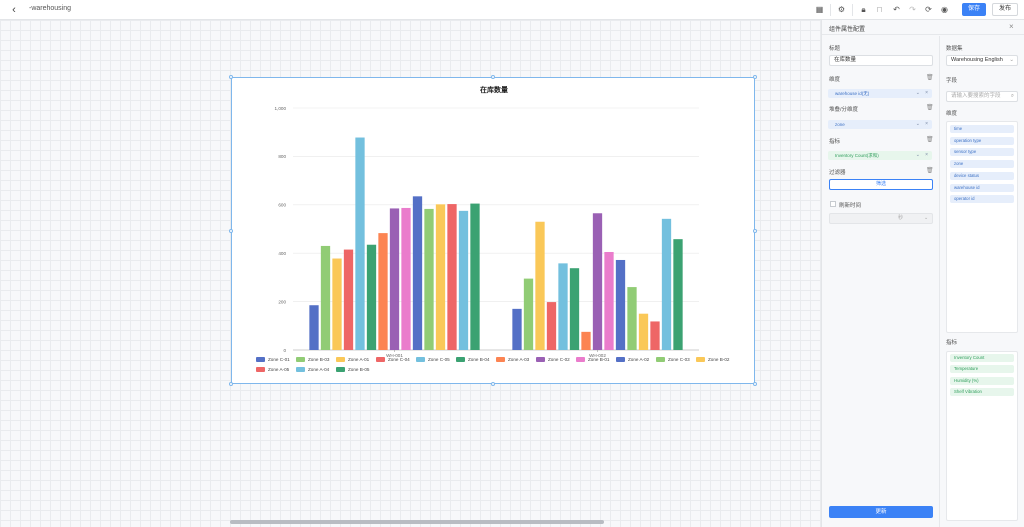 This screenshot has height=527, width=1024. I want to click on dataset-label: 数据集, so click(954, 49).